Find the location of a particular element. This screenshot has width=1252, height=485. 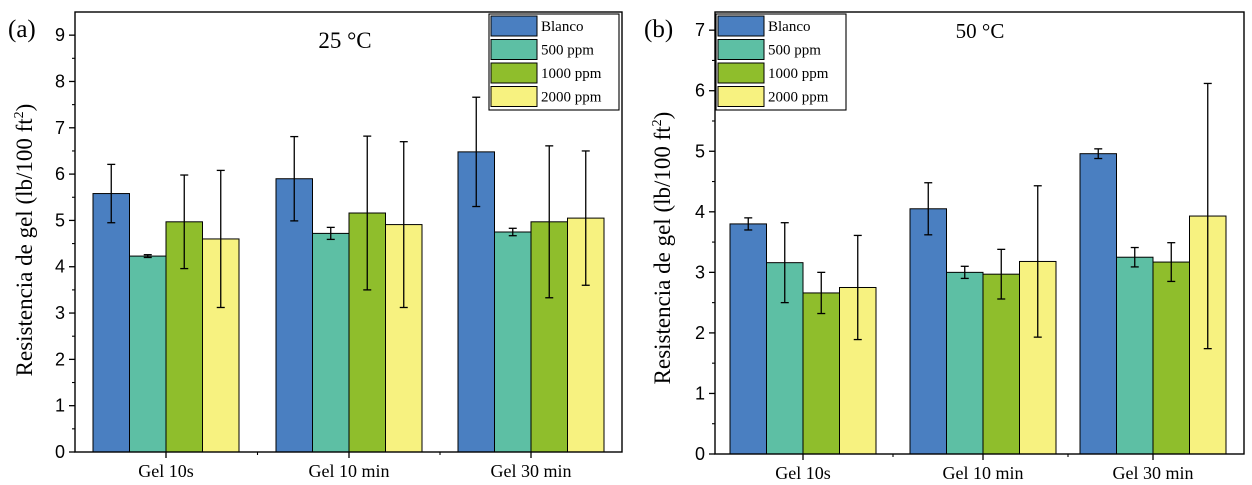

legend-label-b-2: 1000 ppm is located at coordinates (798, 74).